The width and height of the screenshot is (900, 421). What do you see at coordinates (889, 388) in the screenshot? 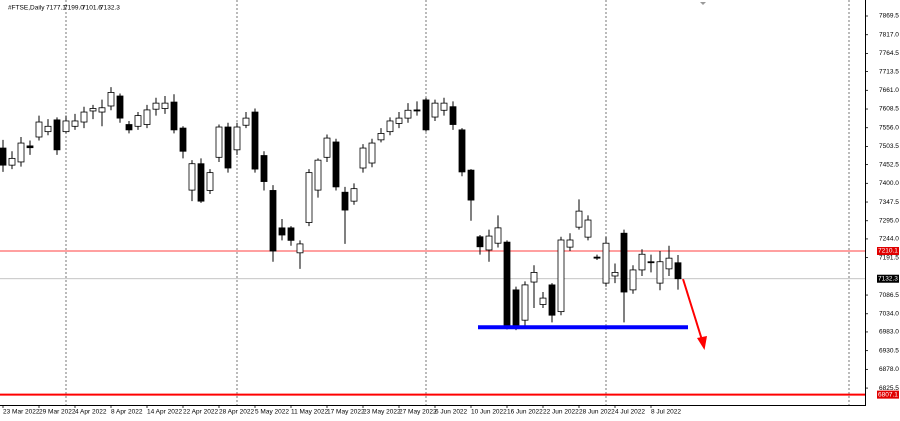
I see `y-tick-label: 6825.5` at bounding box center [889, 388].